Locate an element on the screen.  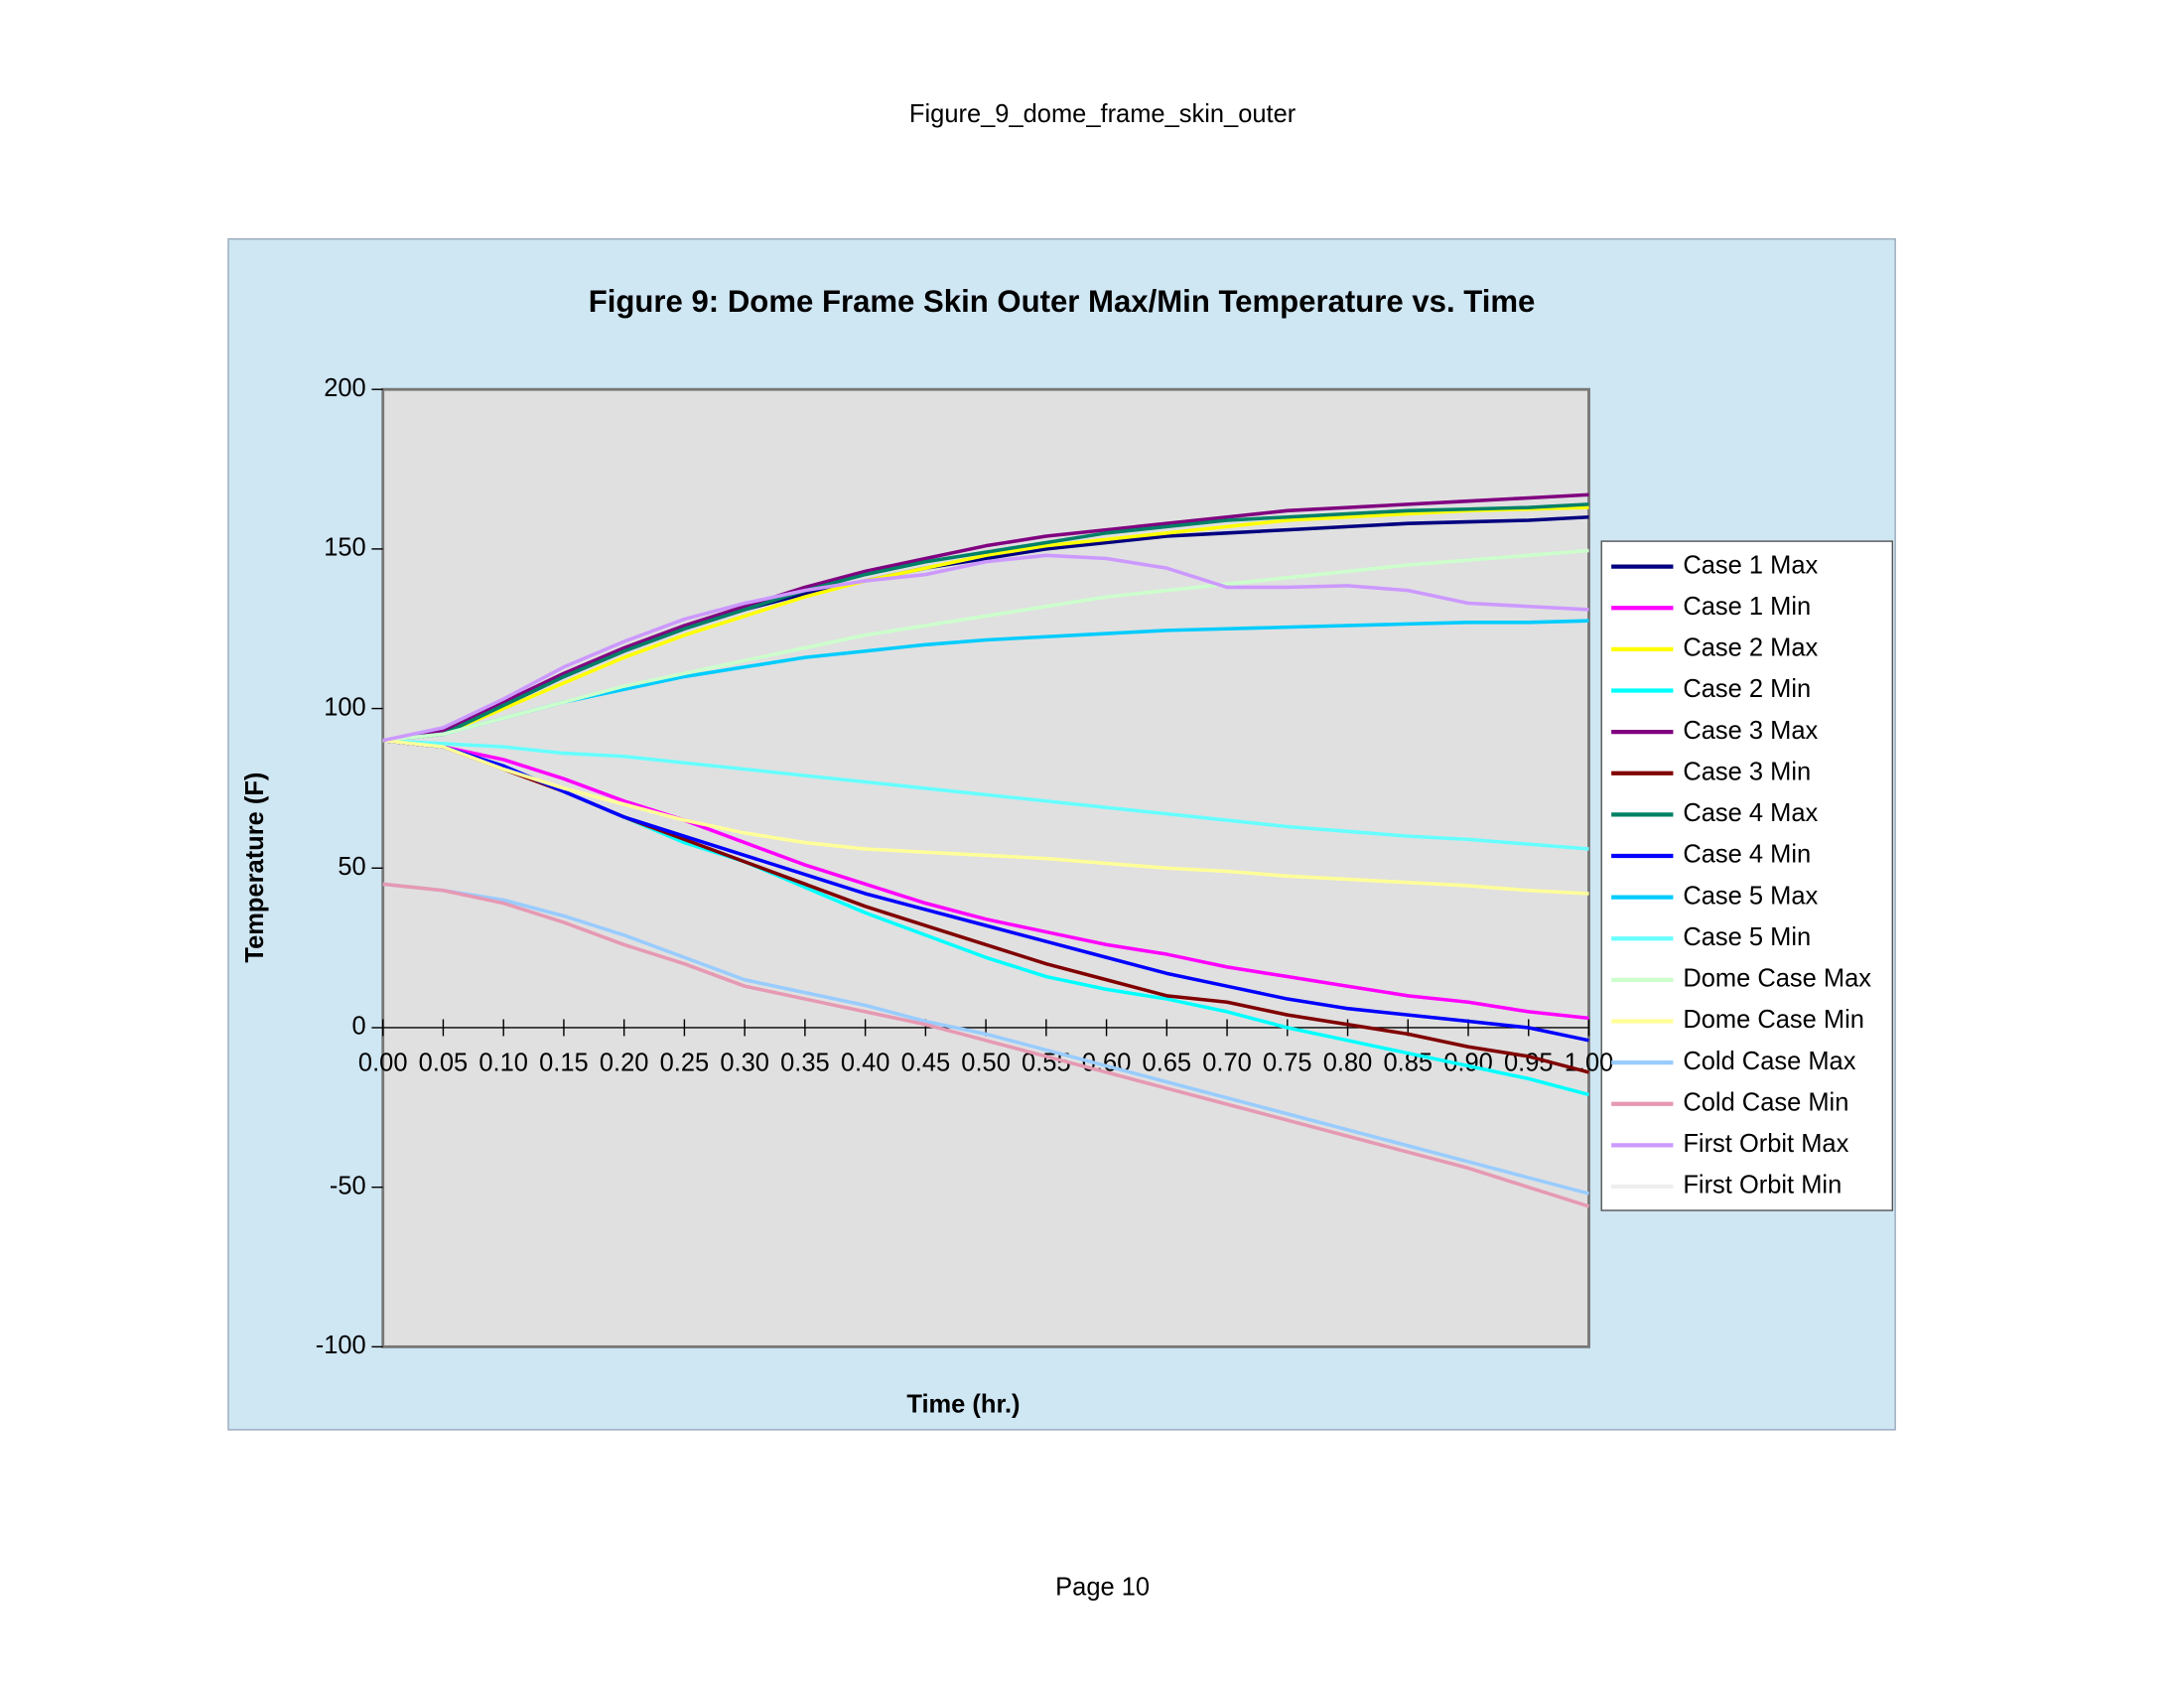
x-tick-label: 0.10 is located at coordinates (503, 1063).